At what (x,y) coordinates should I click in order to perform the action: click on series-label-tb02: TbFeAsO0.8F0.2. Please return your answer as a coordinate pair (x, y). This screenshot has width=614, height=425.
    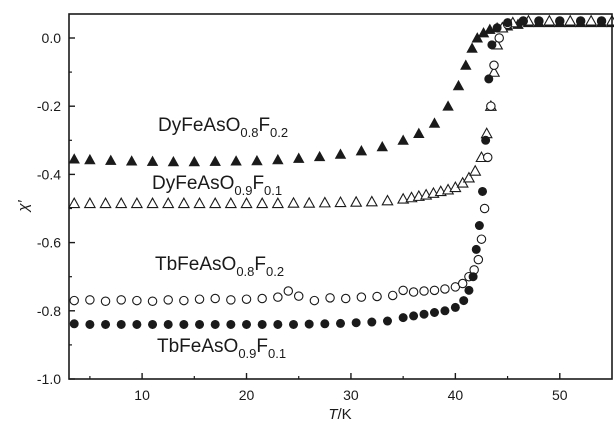
    Looking at the image, I should click on (219, 266).